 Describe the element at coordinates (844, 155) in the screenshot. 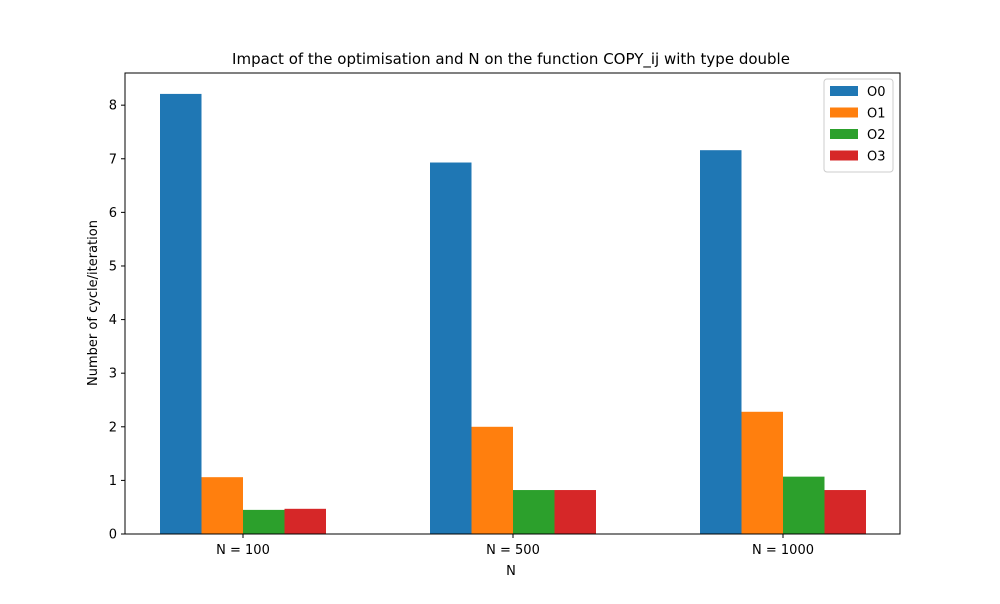

I see `legend-swatch-o3` at that location.